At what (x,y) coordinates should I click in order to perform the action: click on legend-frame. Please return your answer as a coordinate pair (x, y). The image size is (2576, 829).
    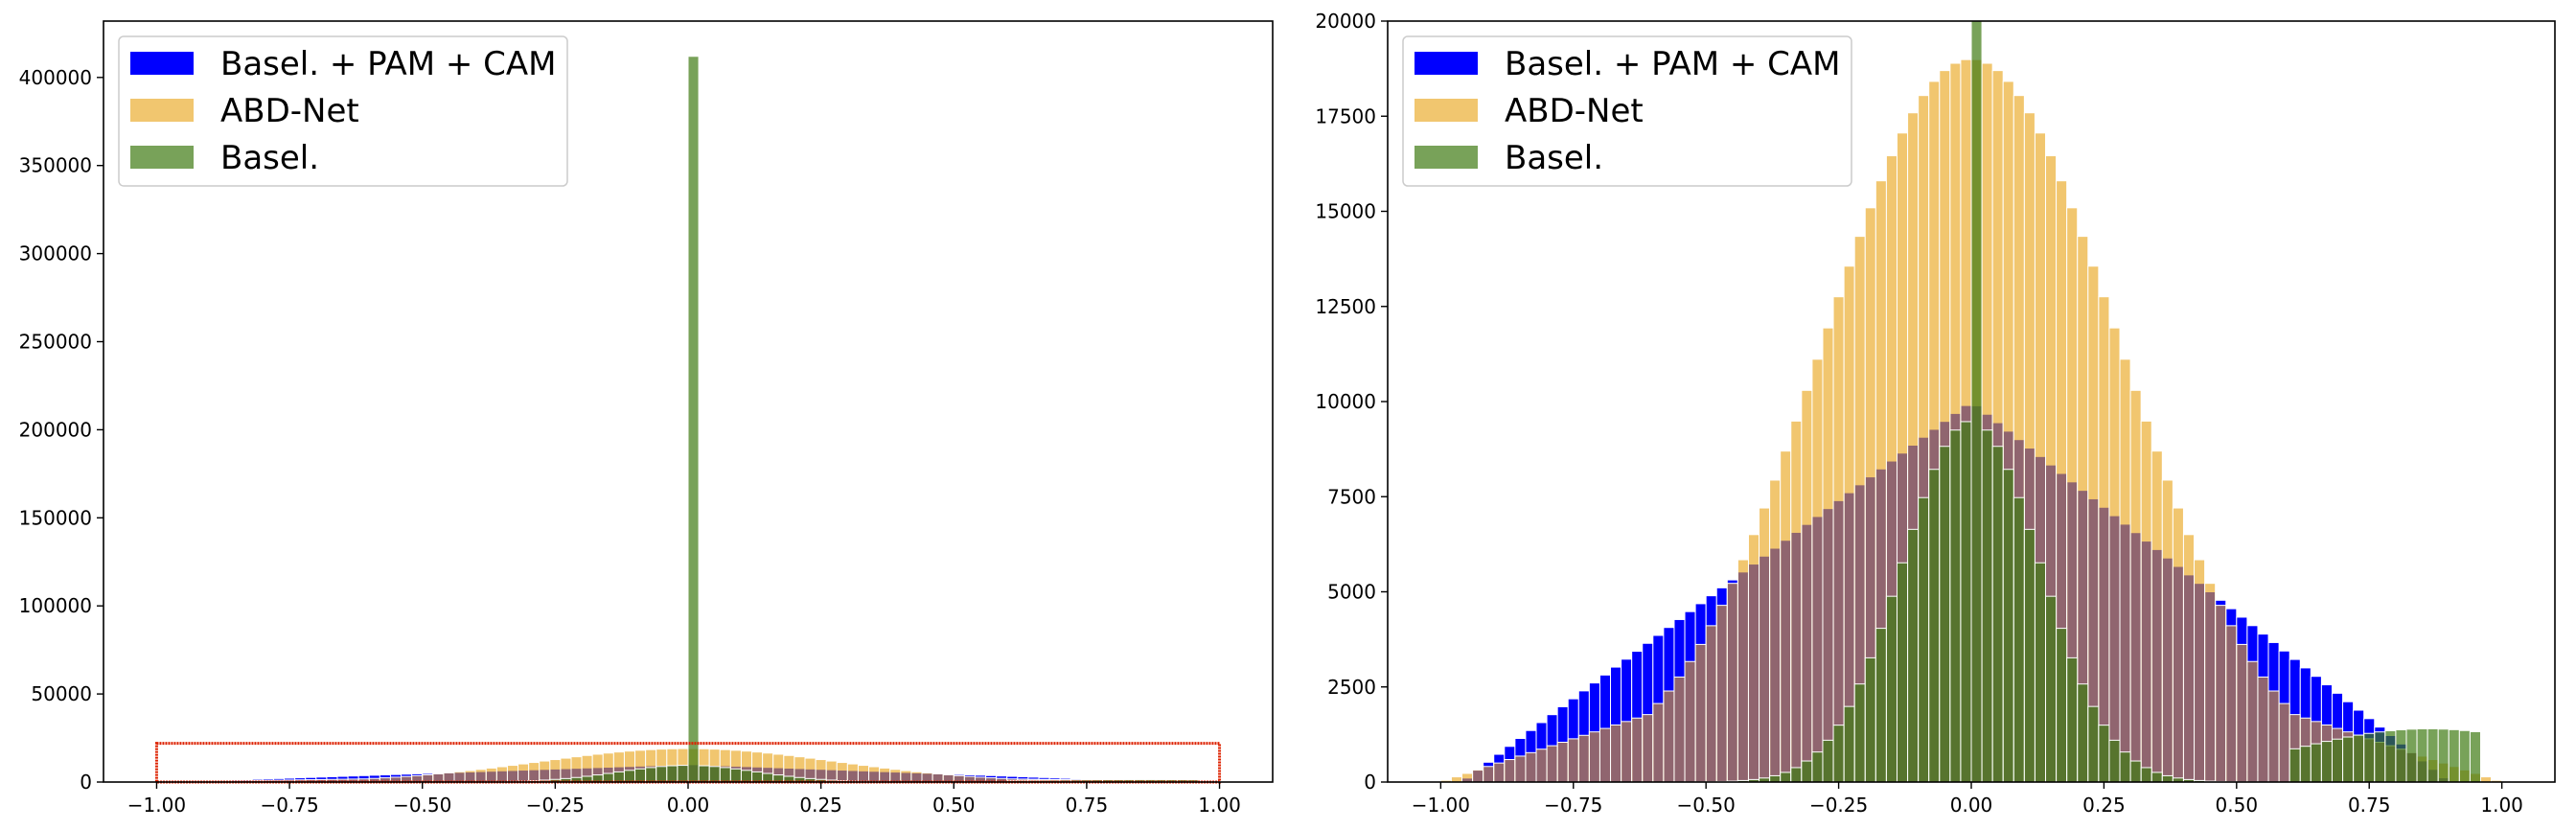
    Looking at the image, I should click on (1627, 111).